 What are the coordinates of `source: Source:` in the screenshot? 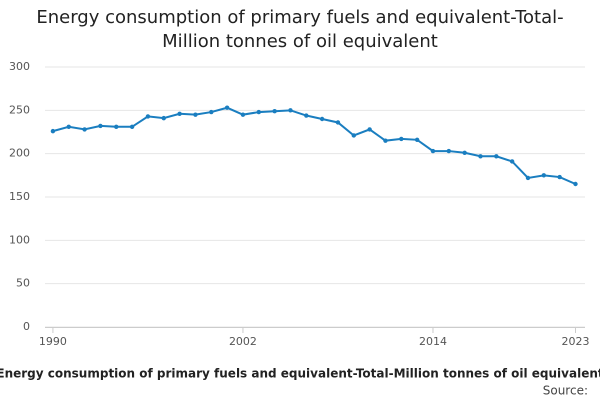 It's located at (565, 391).